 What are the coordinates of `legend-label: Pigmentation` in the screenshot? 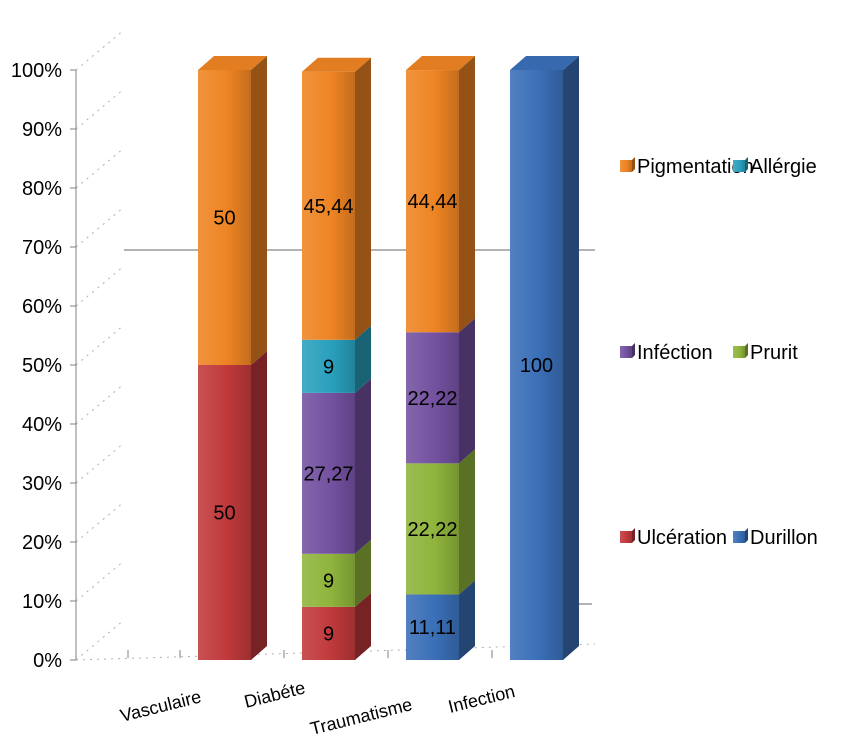 It's located at (695, 167).